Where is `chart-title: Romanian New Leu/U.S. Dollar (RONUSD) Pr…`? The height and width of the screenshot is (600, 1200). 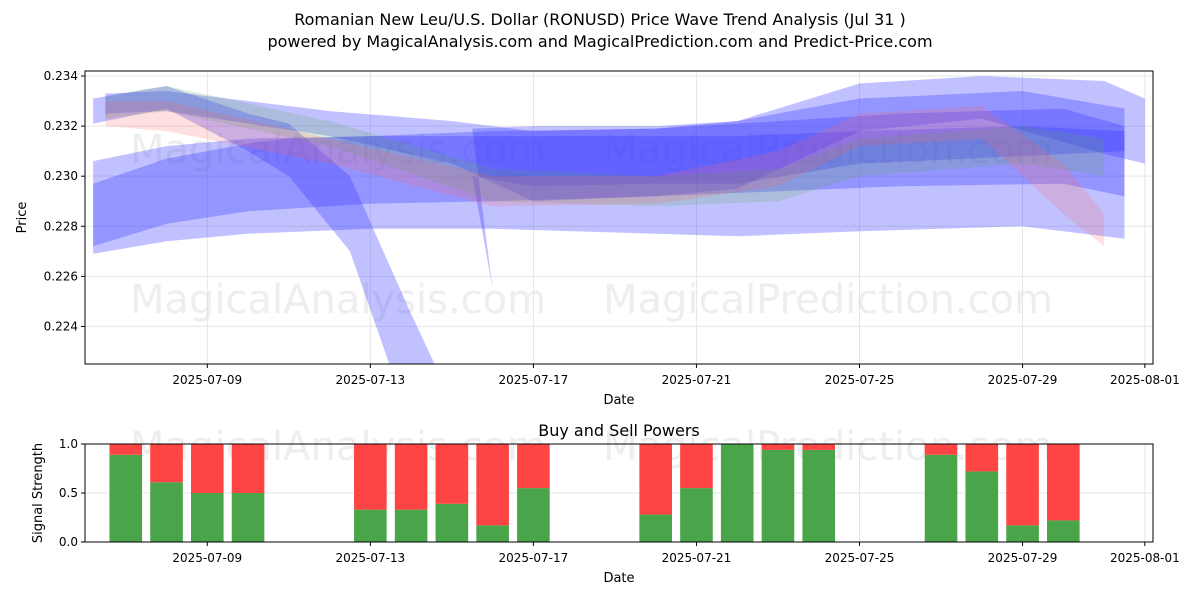
chart-title: Romanian New Leu/U.S. Dollar (RONUSD) Pr… is located at coordinates (600, 19).